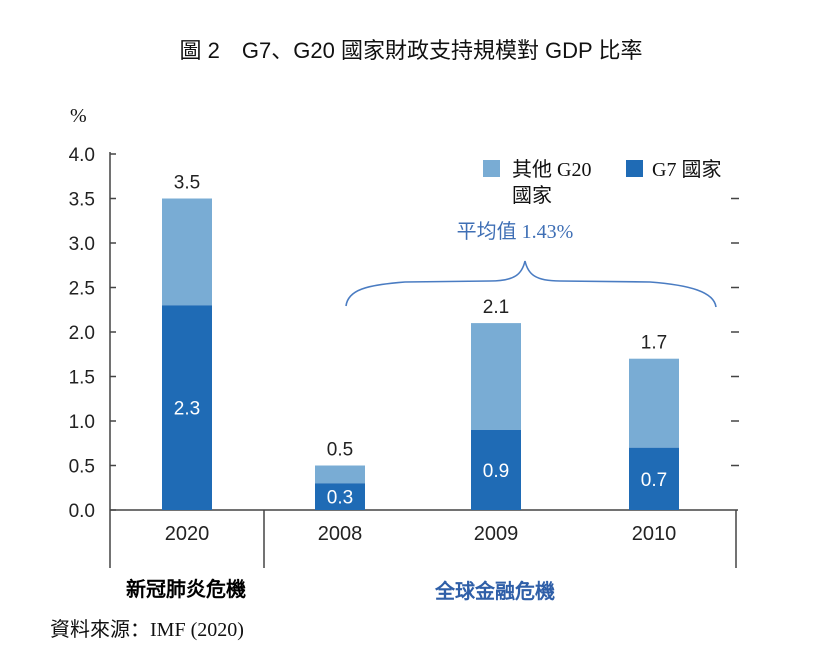 The height and width of the screenshot is (670, 822). What do you see at coordinates (82, 467) in the screenshot?
I see `y-tick-label: 0.5` at bounding box center [82, 467].